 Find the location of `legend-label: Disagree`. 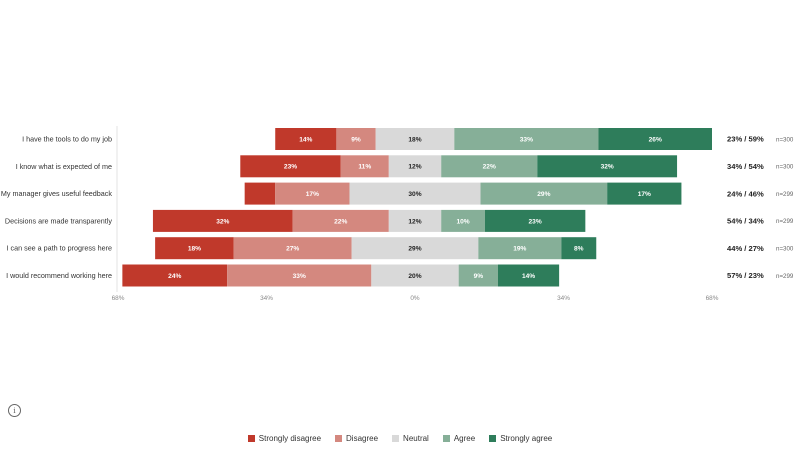

legend-label: Disagree is located at coordinates (362, 438).